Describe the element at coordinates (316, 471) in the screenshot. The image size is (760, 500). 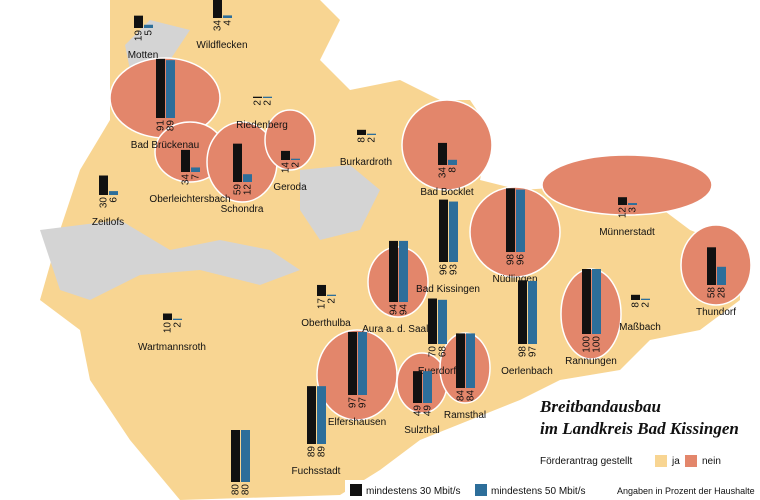
I see `municipality-name: Fuchsstadt` at that location.